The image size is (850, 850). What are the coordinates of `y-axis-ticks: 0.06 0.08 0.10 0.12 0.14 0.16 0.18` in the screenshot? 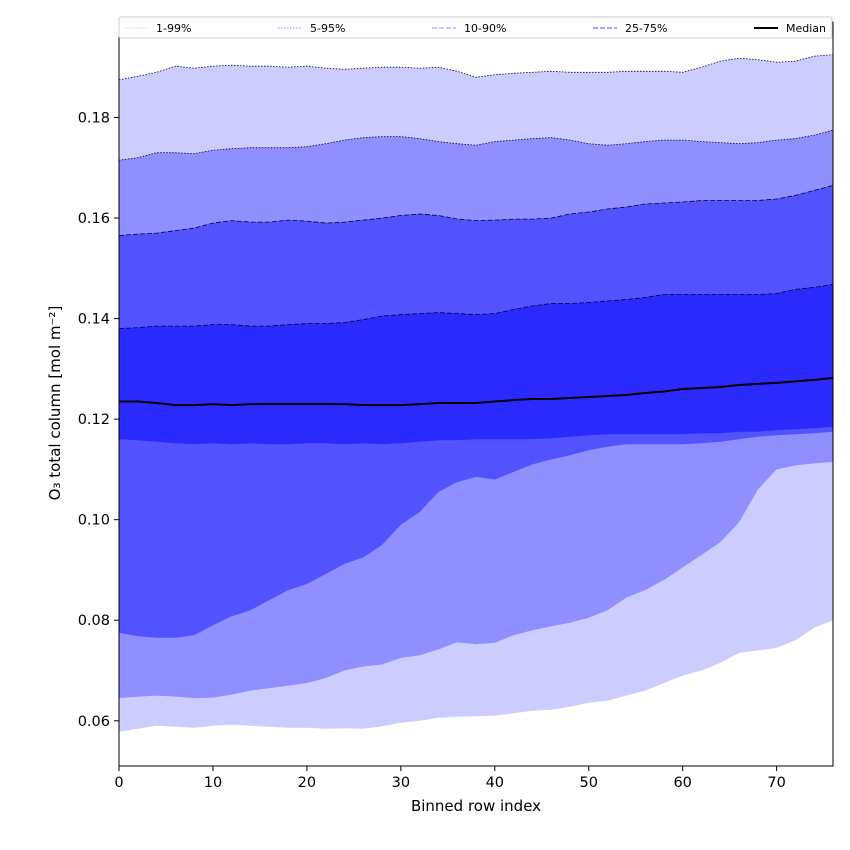 It's located at (98, 420).